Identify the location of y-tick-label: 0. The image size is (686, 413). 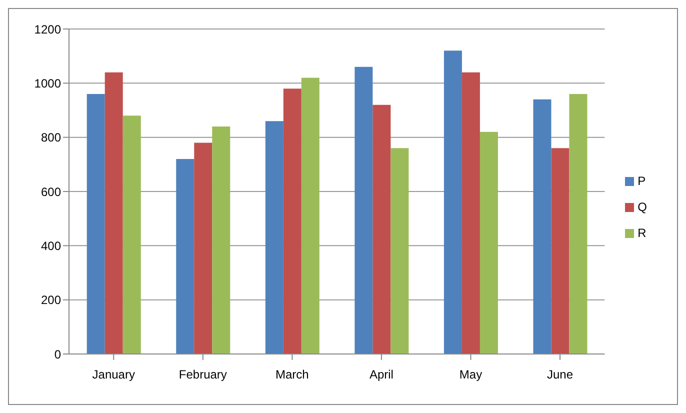
(58, 354).